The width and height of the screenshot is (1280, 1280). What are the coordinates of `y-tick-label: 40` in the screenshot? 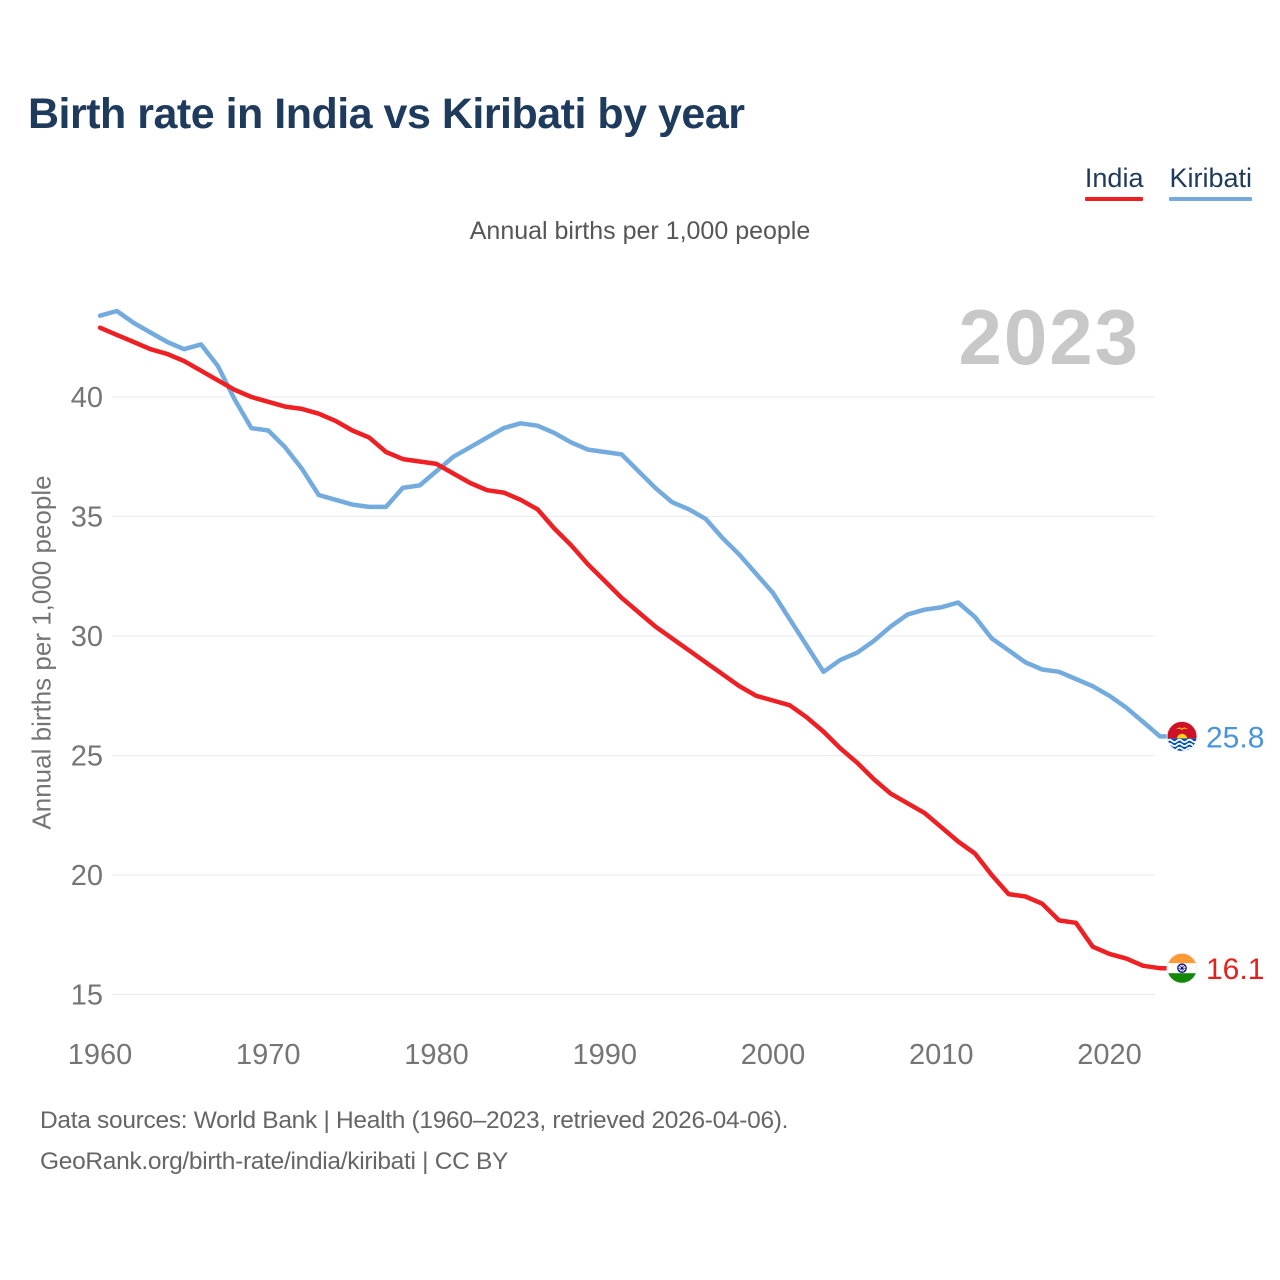 It's located at (87, 398).